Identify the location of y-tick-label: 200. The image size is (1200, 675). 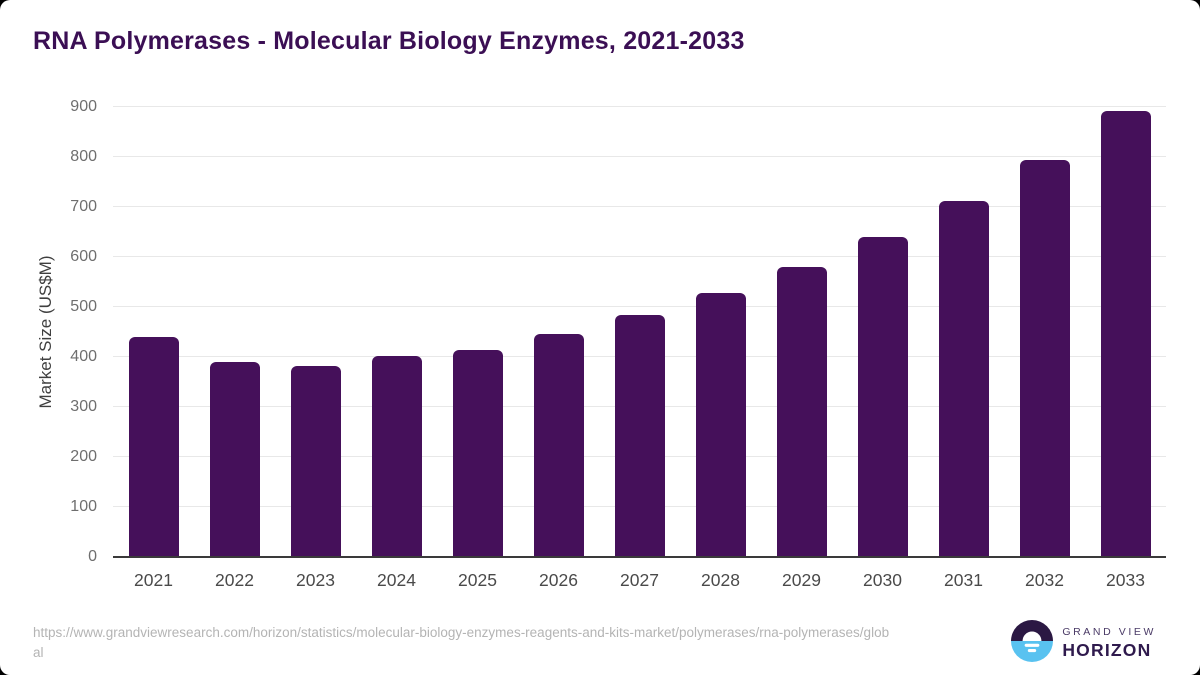
(83, 457).